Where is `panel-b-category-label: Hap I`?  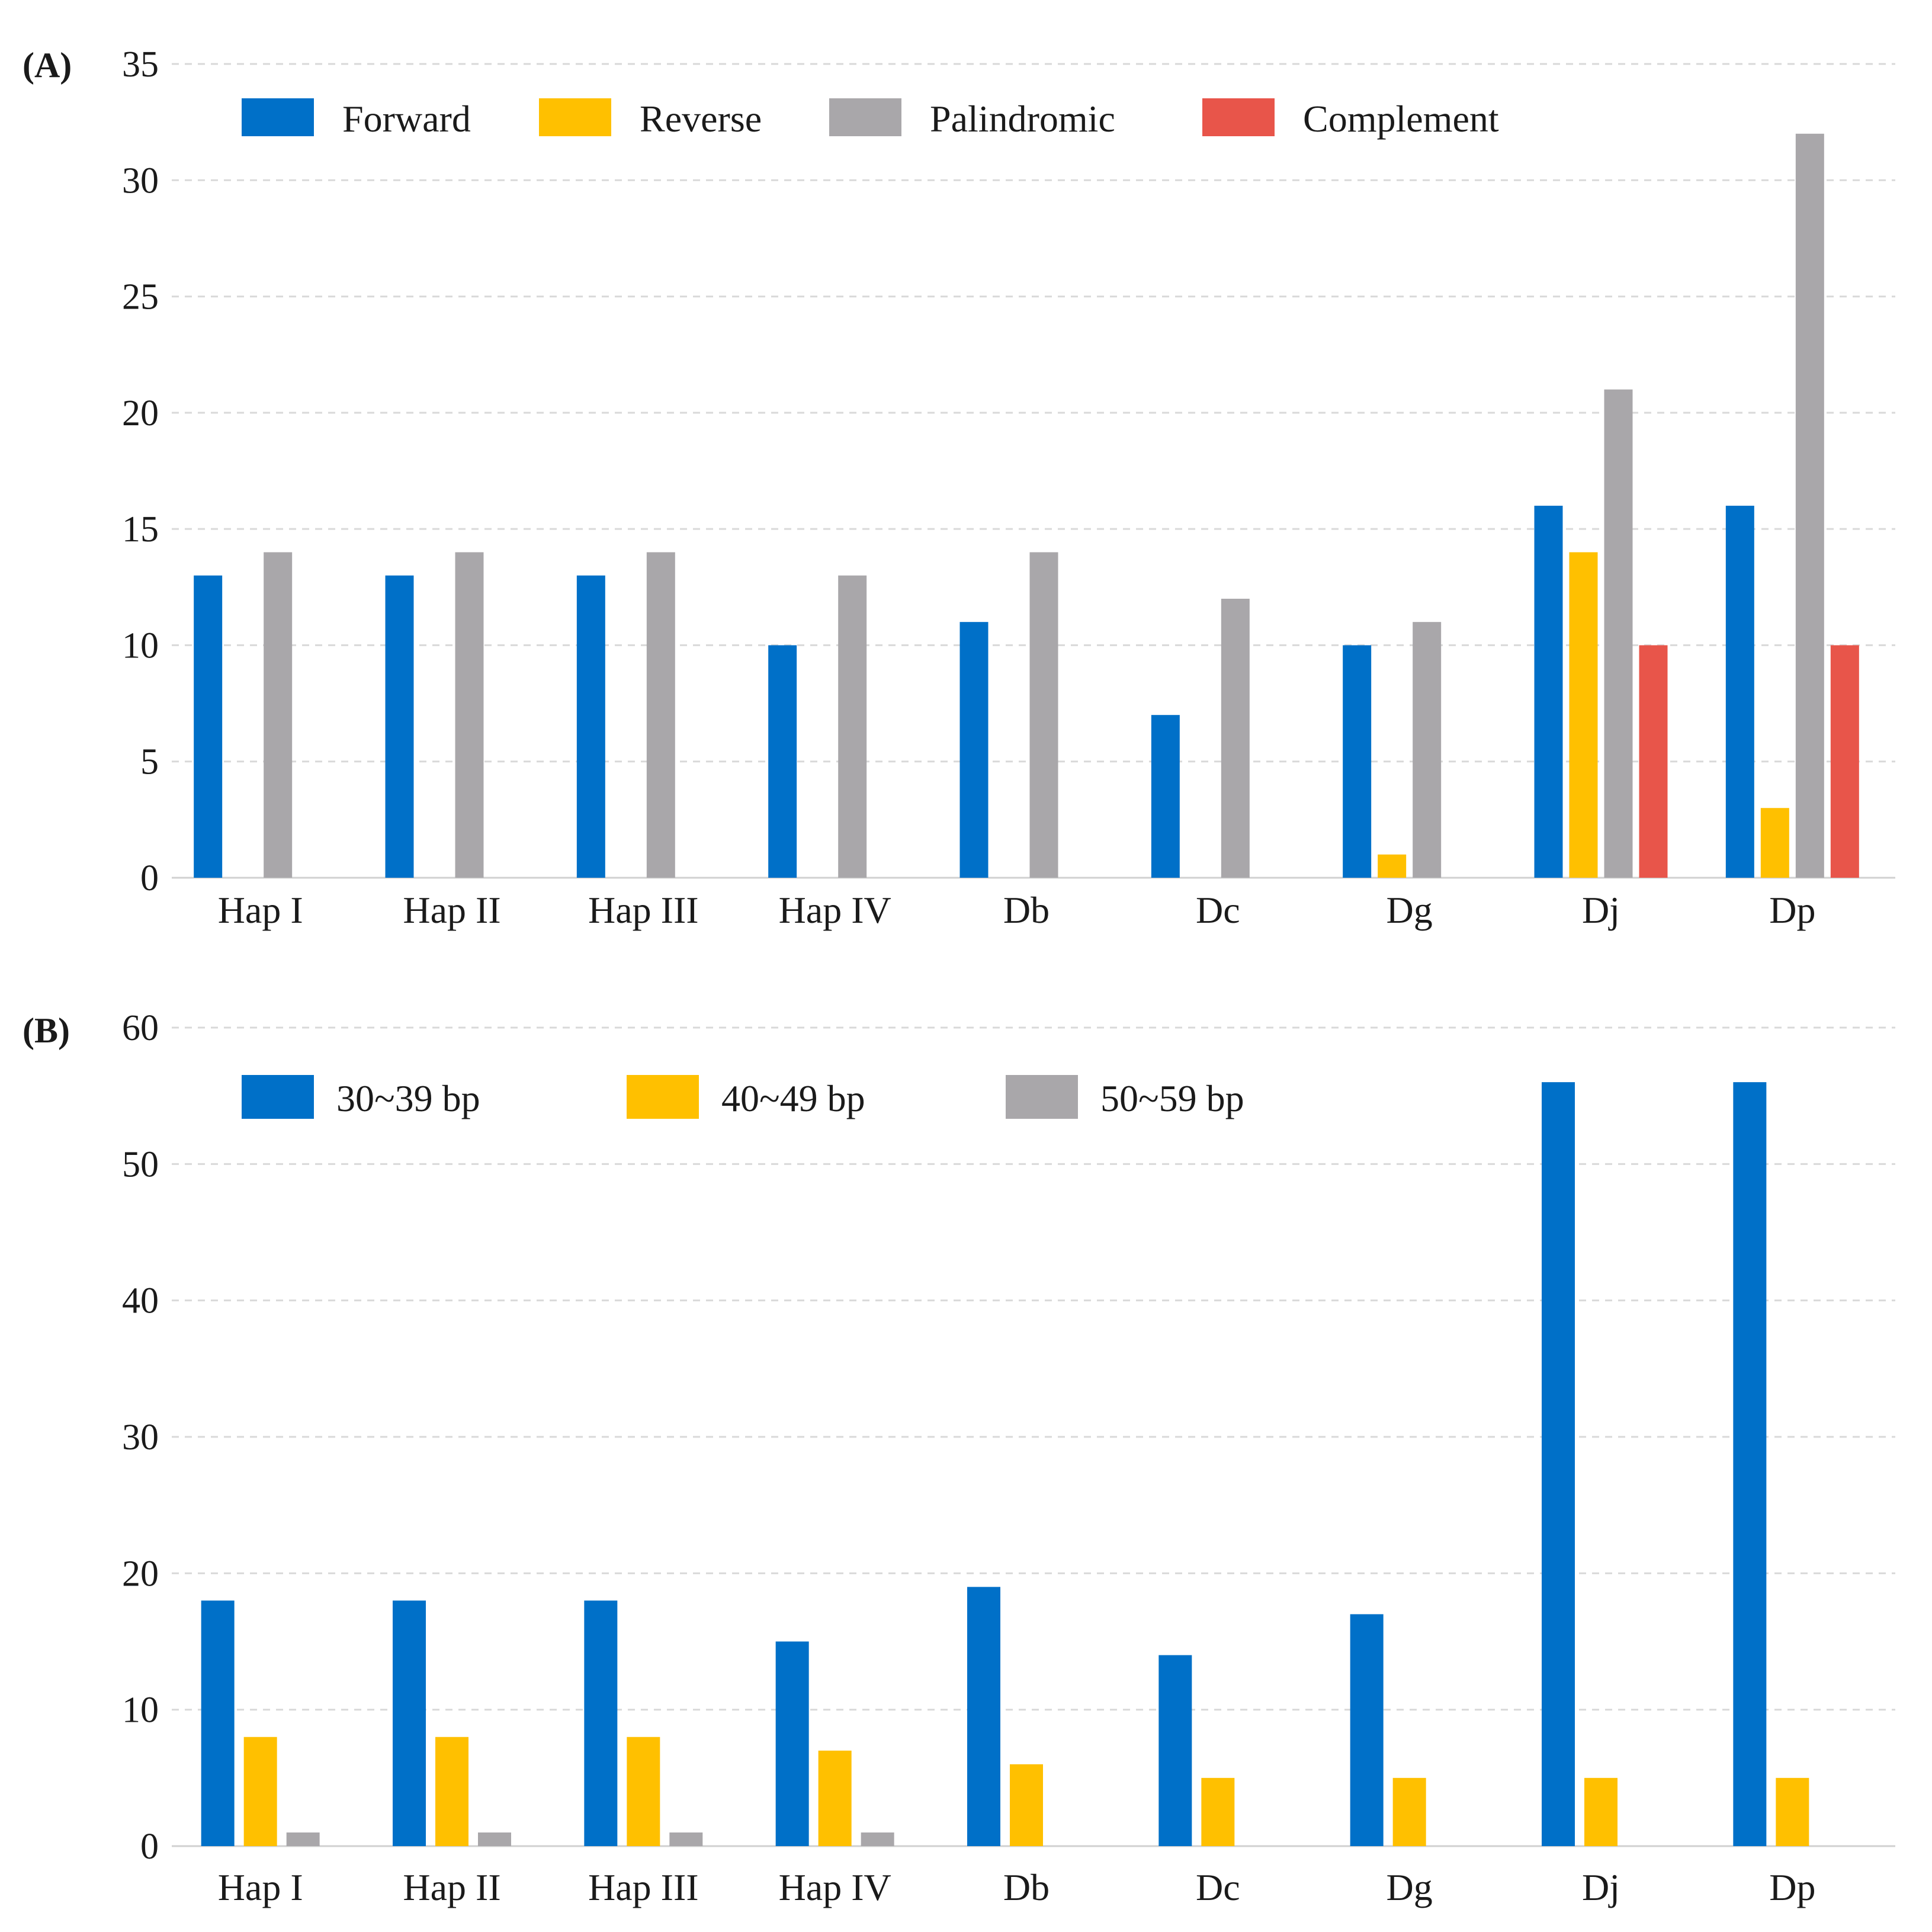
panel-b-category-label: Hap I is located at coordinates (260, 1887).